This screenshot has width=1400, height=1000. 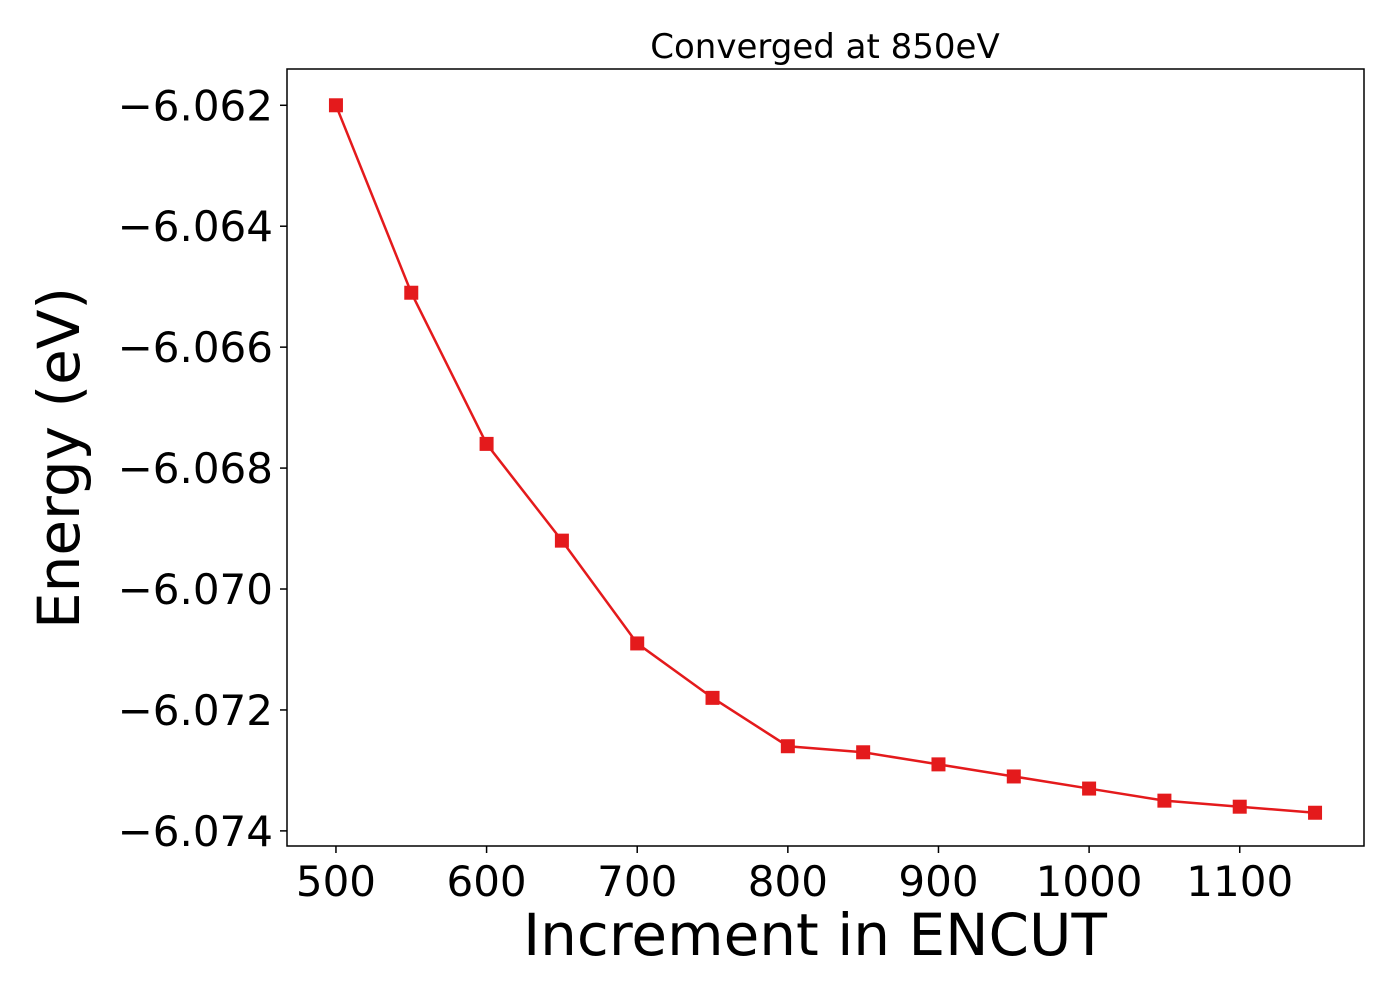 I want to click on x-tick-label: 900, so click(x=938, y=881).